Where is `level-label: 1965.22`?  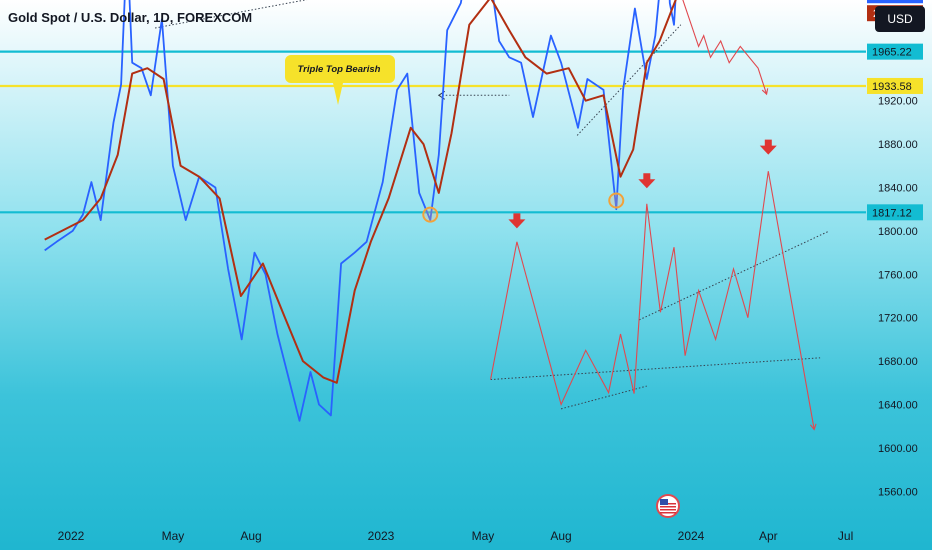 level-label: 1965.22 is located at coordinates (892, 53).